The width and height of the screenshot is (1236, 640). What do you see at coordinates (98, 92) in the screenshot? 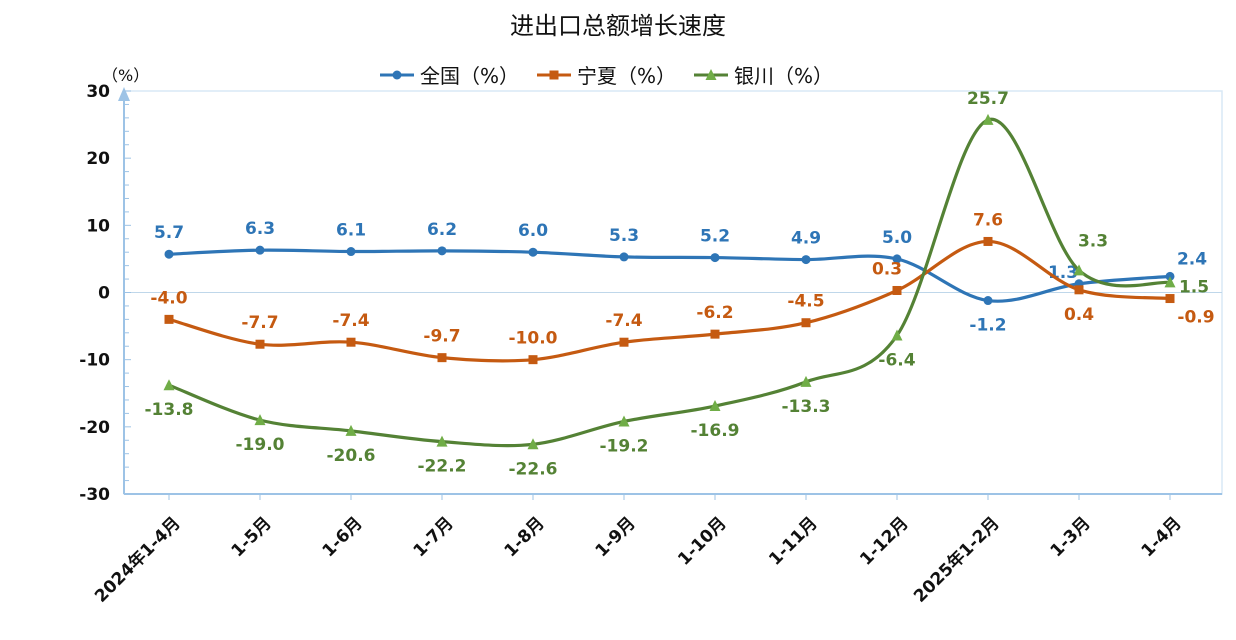
I see `y-tick-label: 30` at bounding box center [98, 92].